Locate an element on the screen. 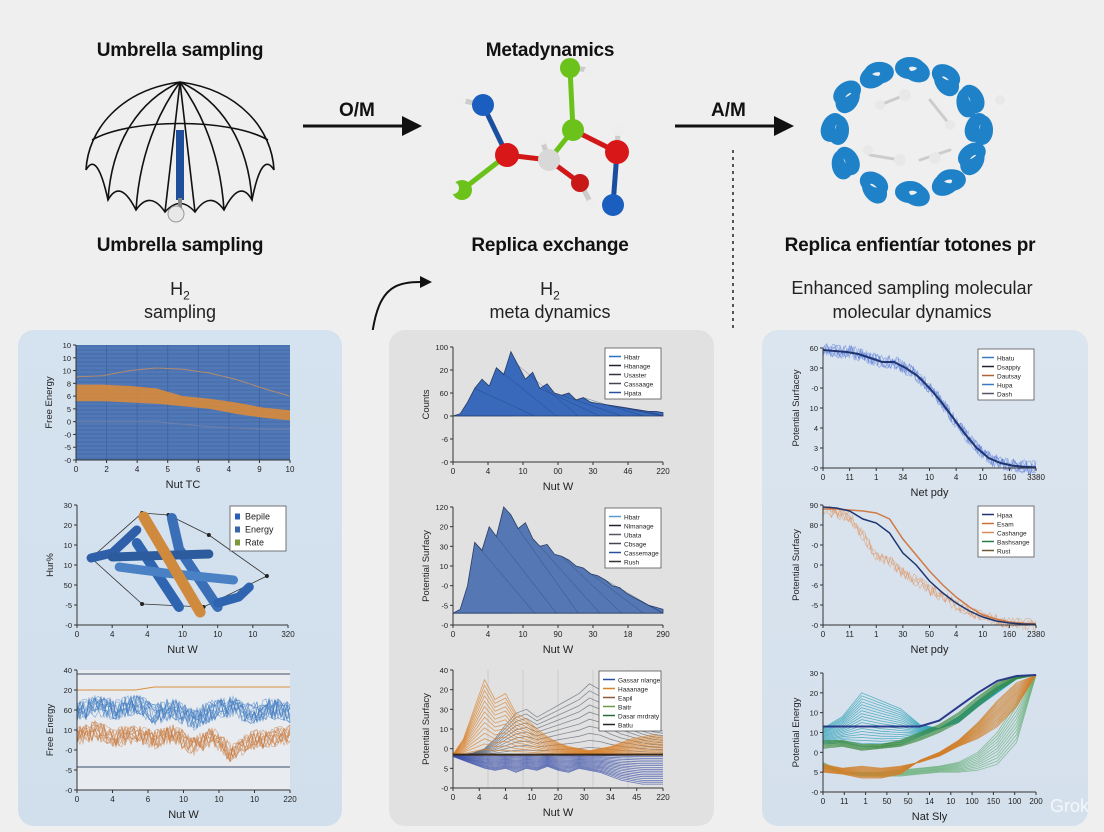  x-tick-label: 18 is located at coordinates (628, 634).